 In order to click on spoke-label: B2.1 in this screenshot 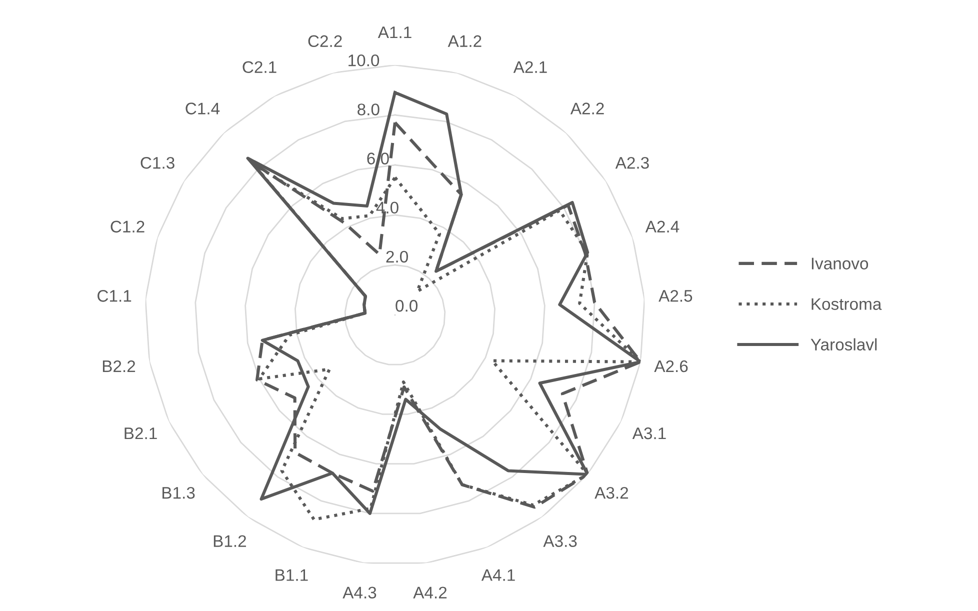, I will do `click(140, 433)`.